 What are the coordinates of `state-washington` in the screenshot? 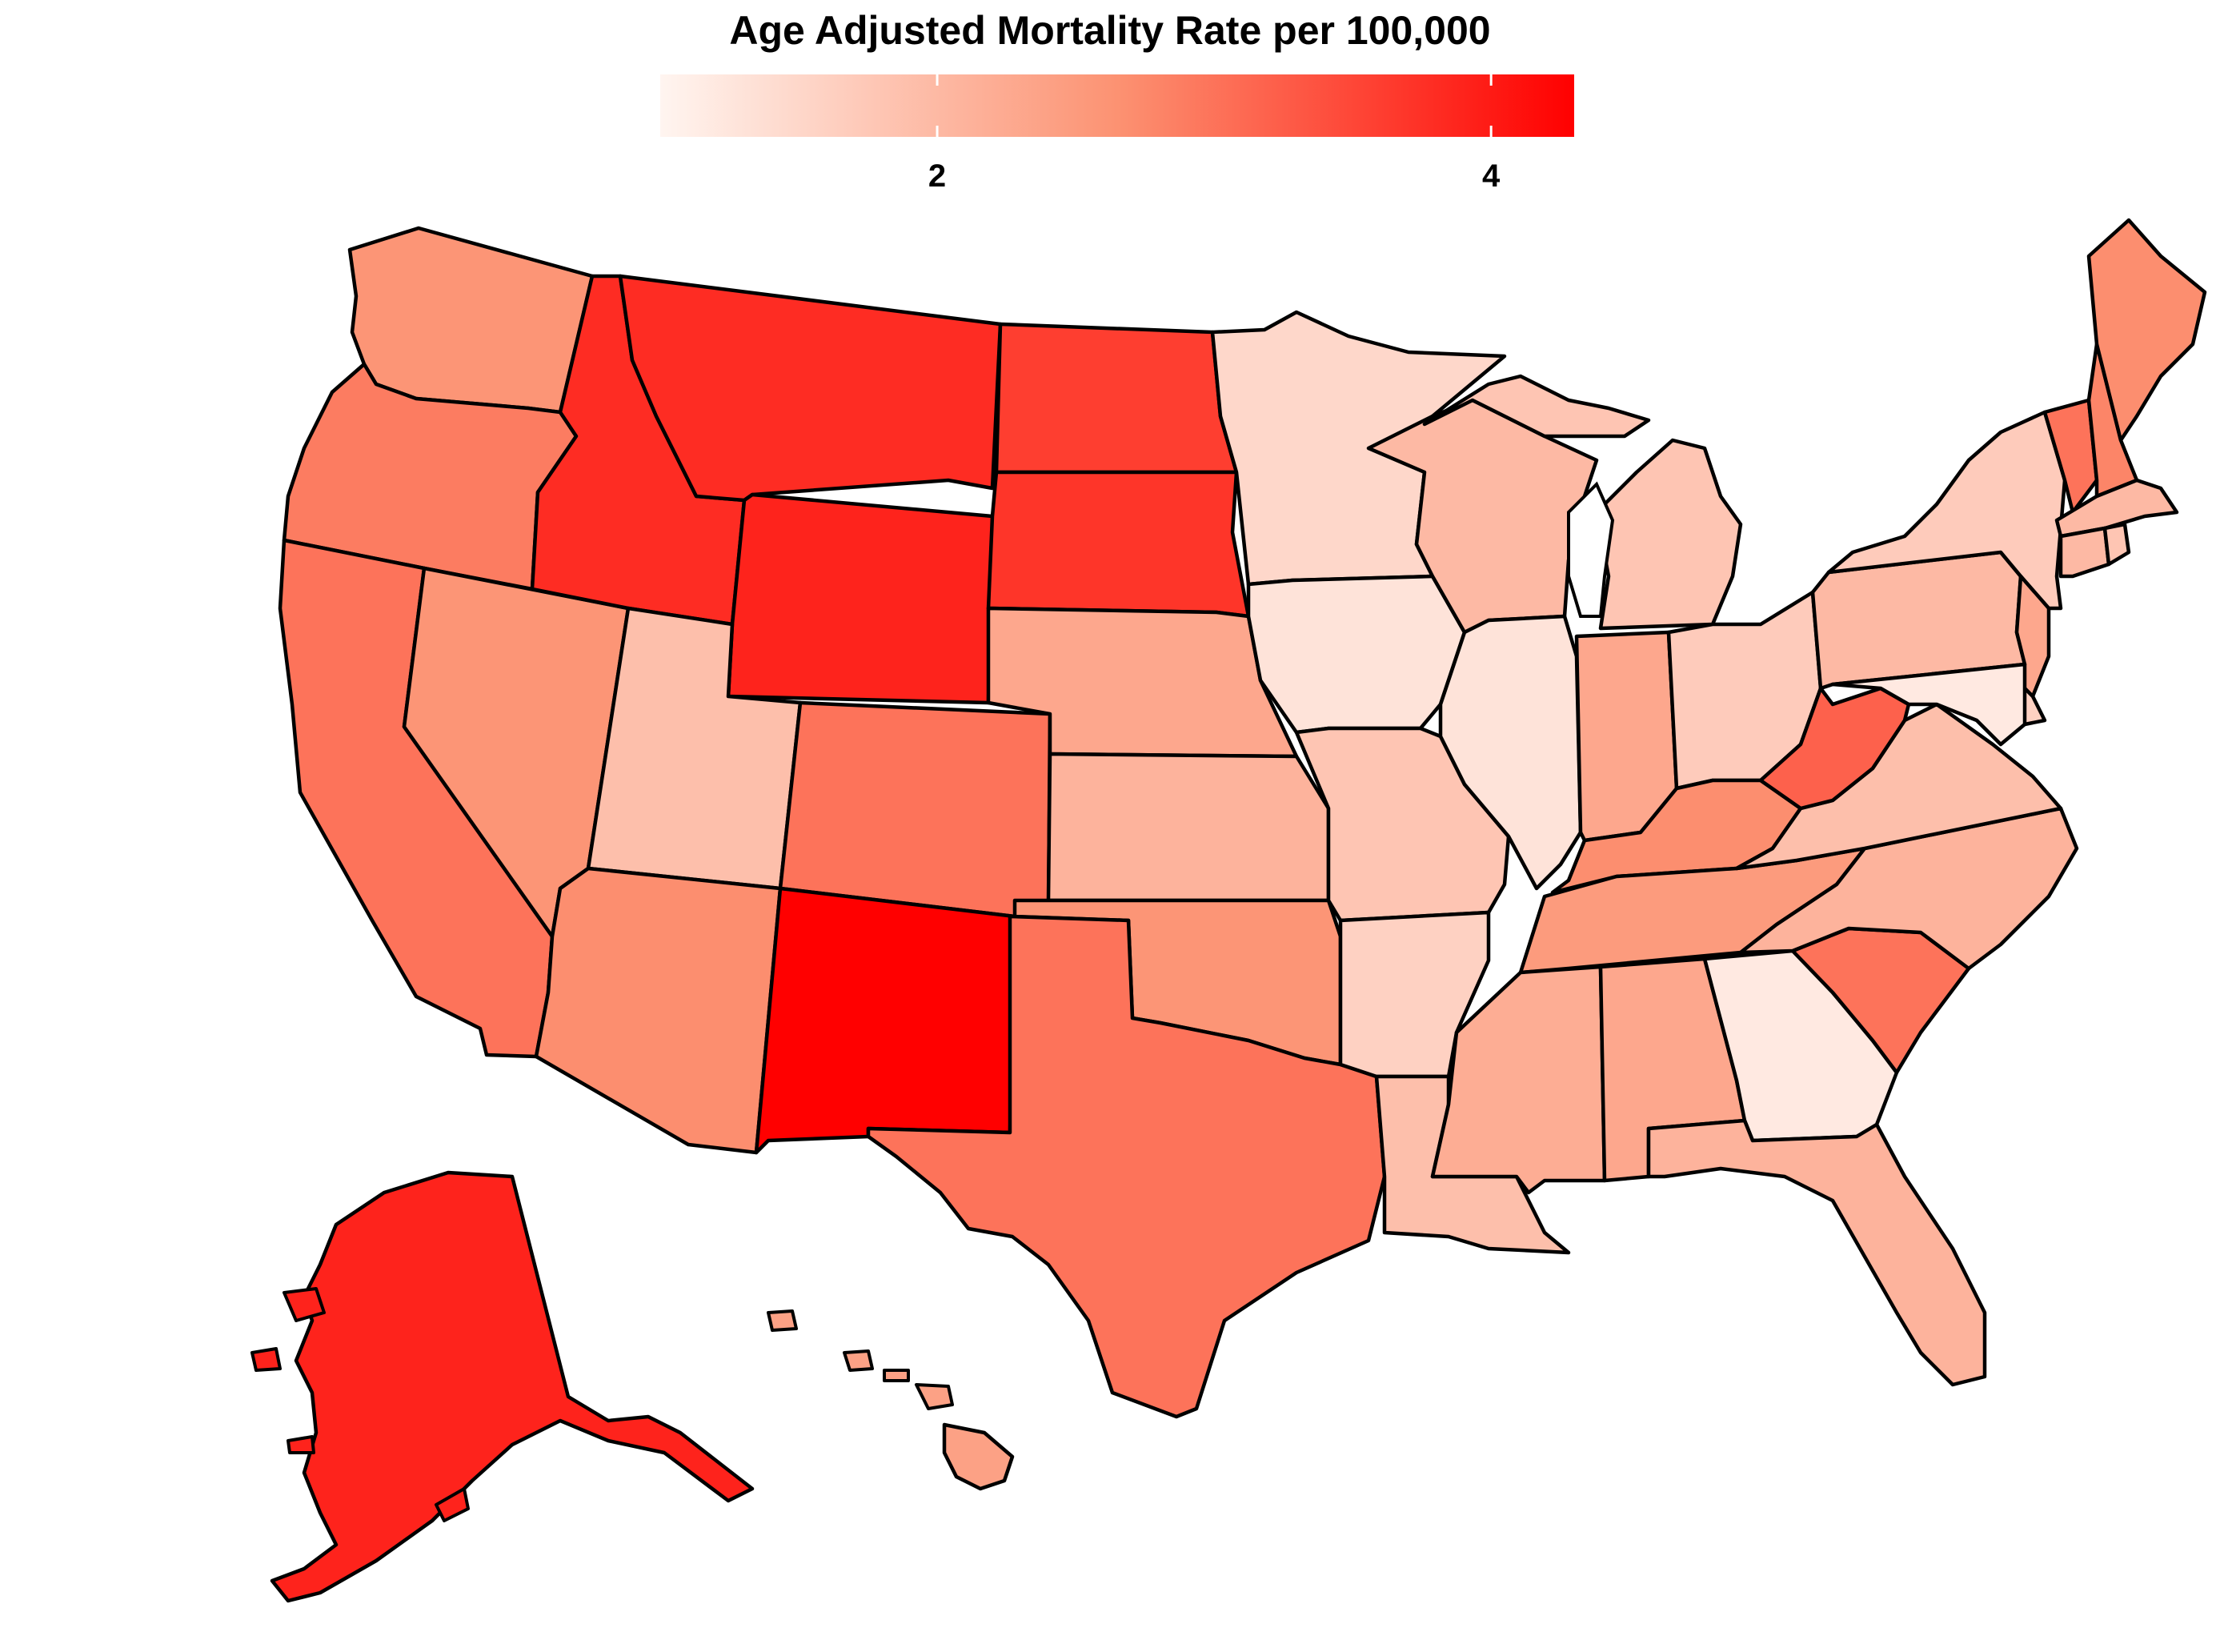 It's located at (471, 320).